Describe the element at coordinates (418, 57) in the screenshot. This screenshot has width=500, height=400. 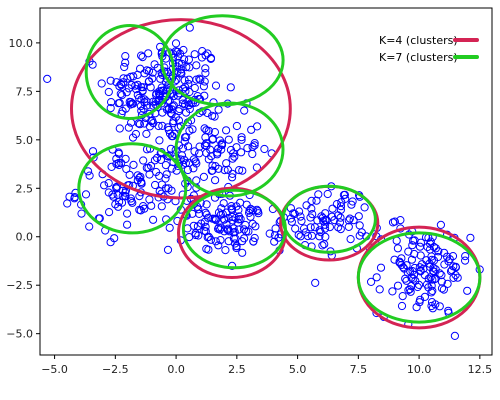
I see `legend-label-k7: K=7 (clusters)` at that location.